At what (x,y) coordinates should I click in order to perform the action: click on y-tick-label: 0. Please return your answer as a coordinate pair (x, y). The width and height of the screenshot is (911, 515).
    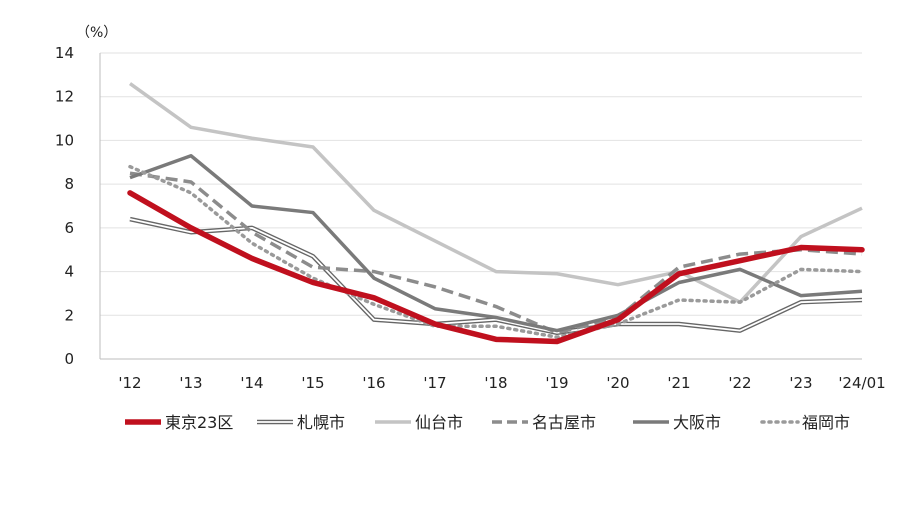
    Looking at the image, I should click on (69, 359).